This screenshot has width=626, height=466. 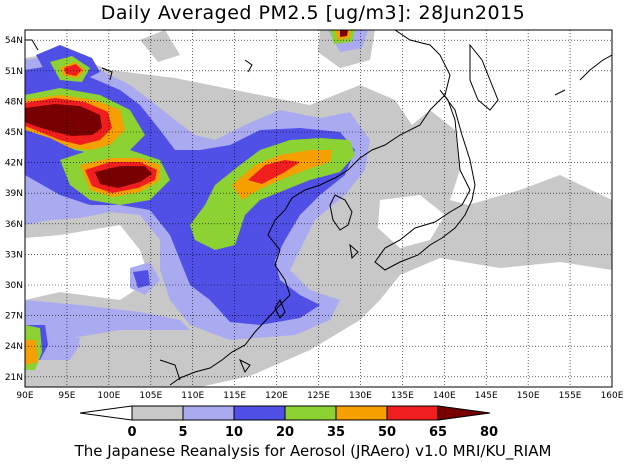 What do you see at coordinates (234, 432) in the screenshot?
I see `colorbar-label: 10` at bounding box center [234, 432].